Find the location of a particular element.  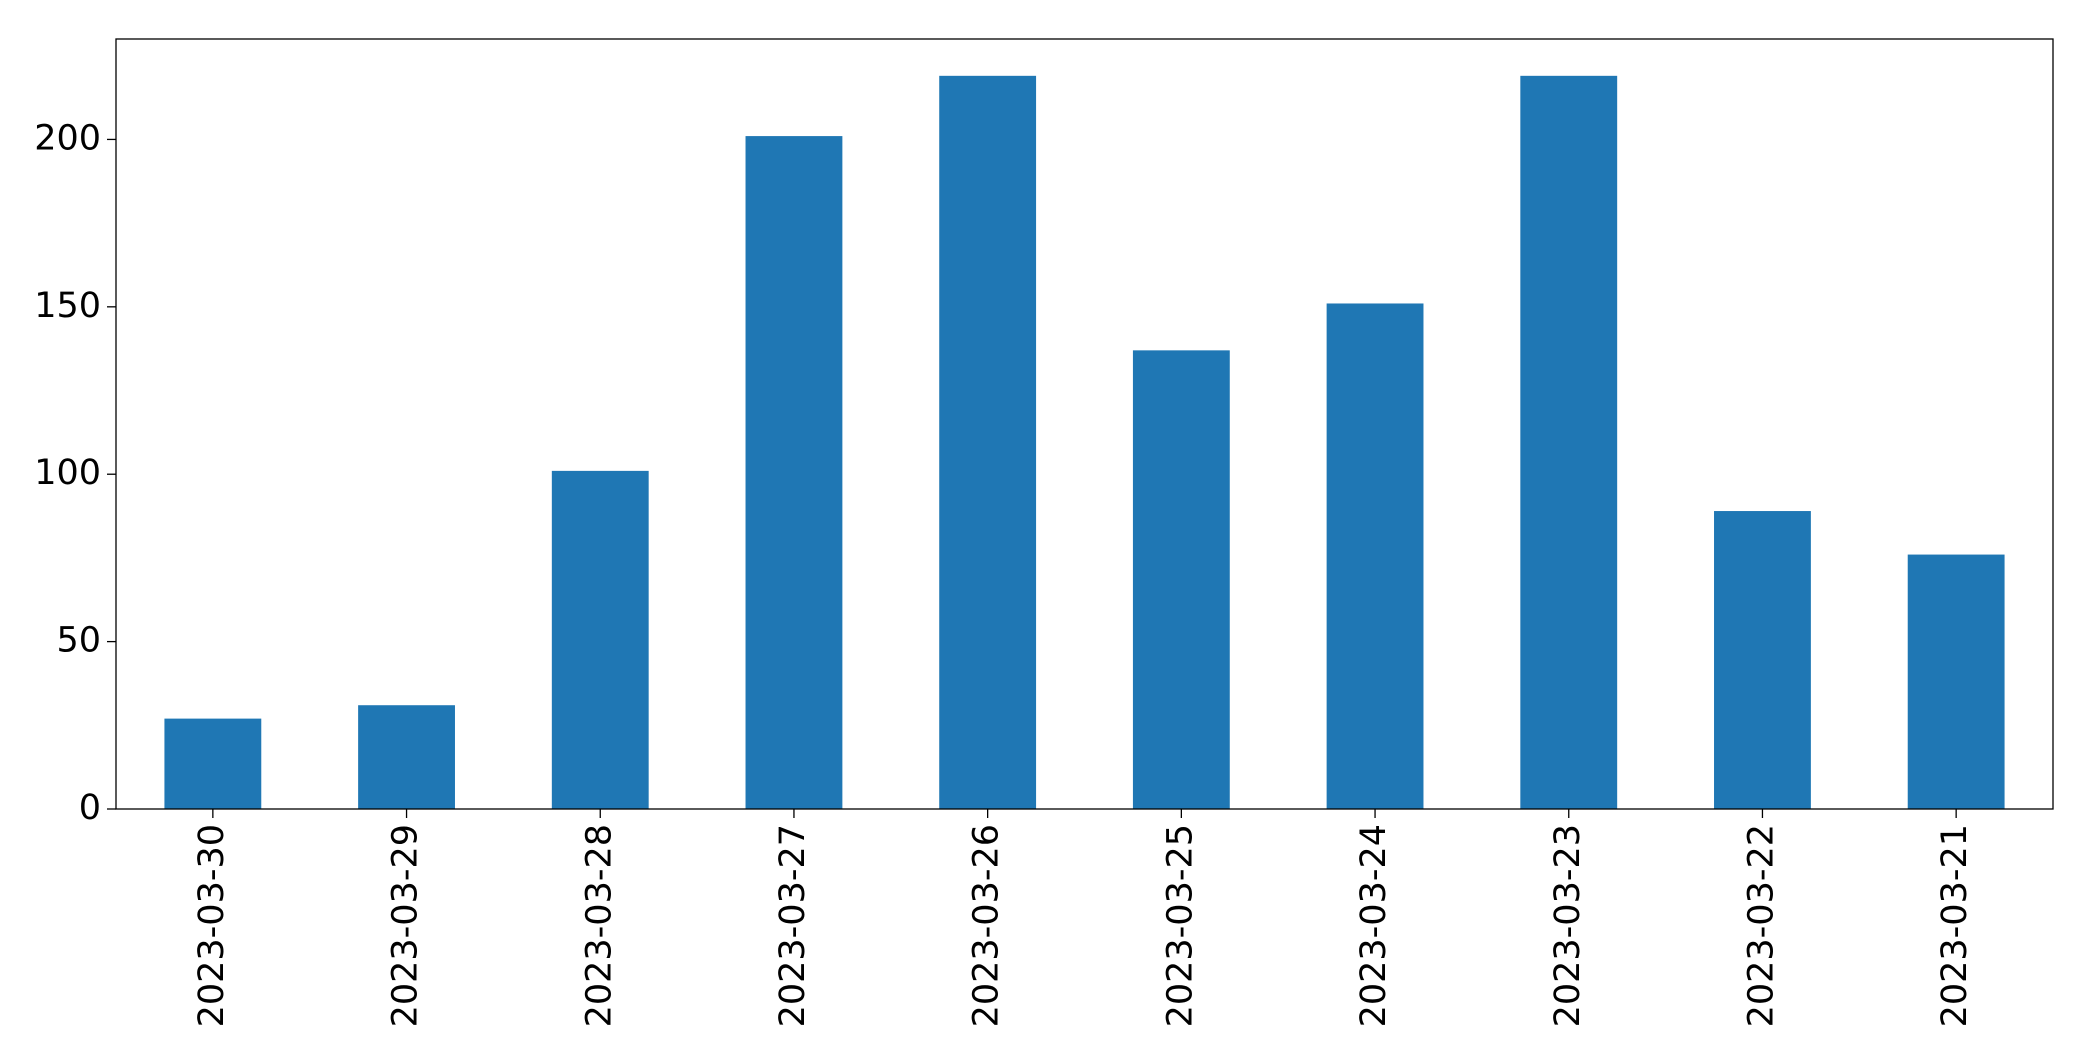

y-tick-label: 0 is located at coordinates (90, 808).